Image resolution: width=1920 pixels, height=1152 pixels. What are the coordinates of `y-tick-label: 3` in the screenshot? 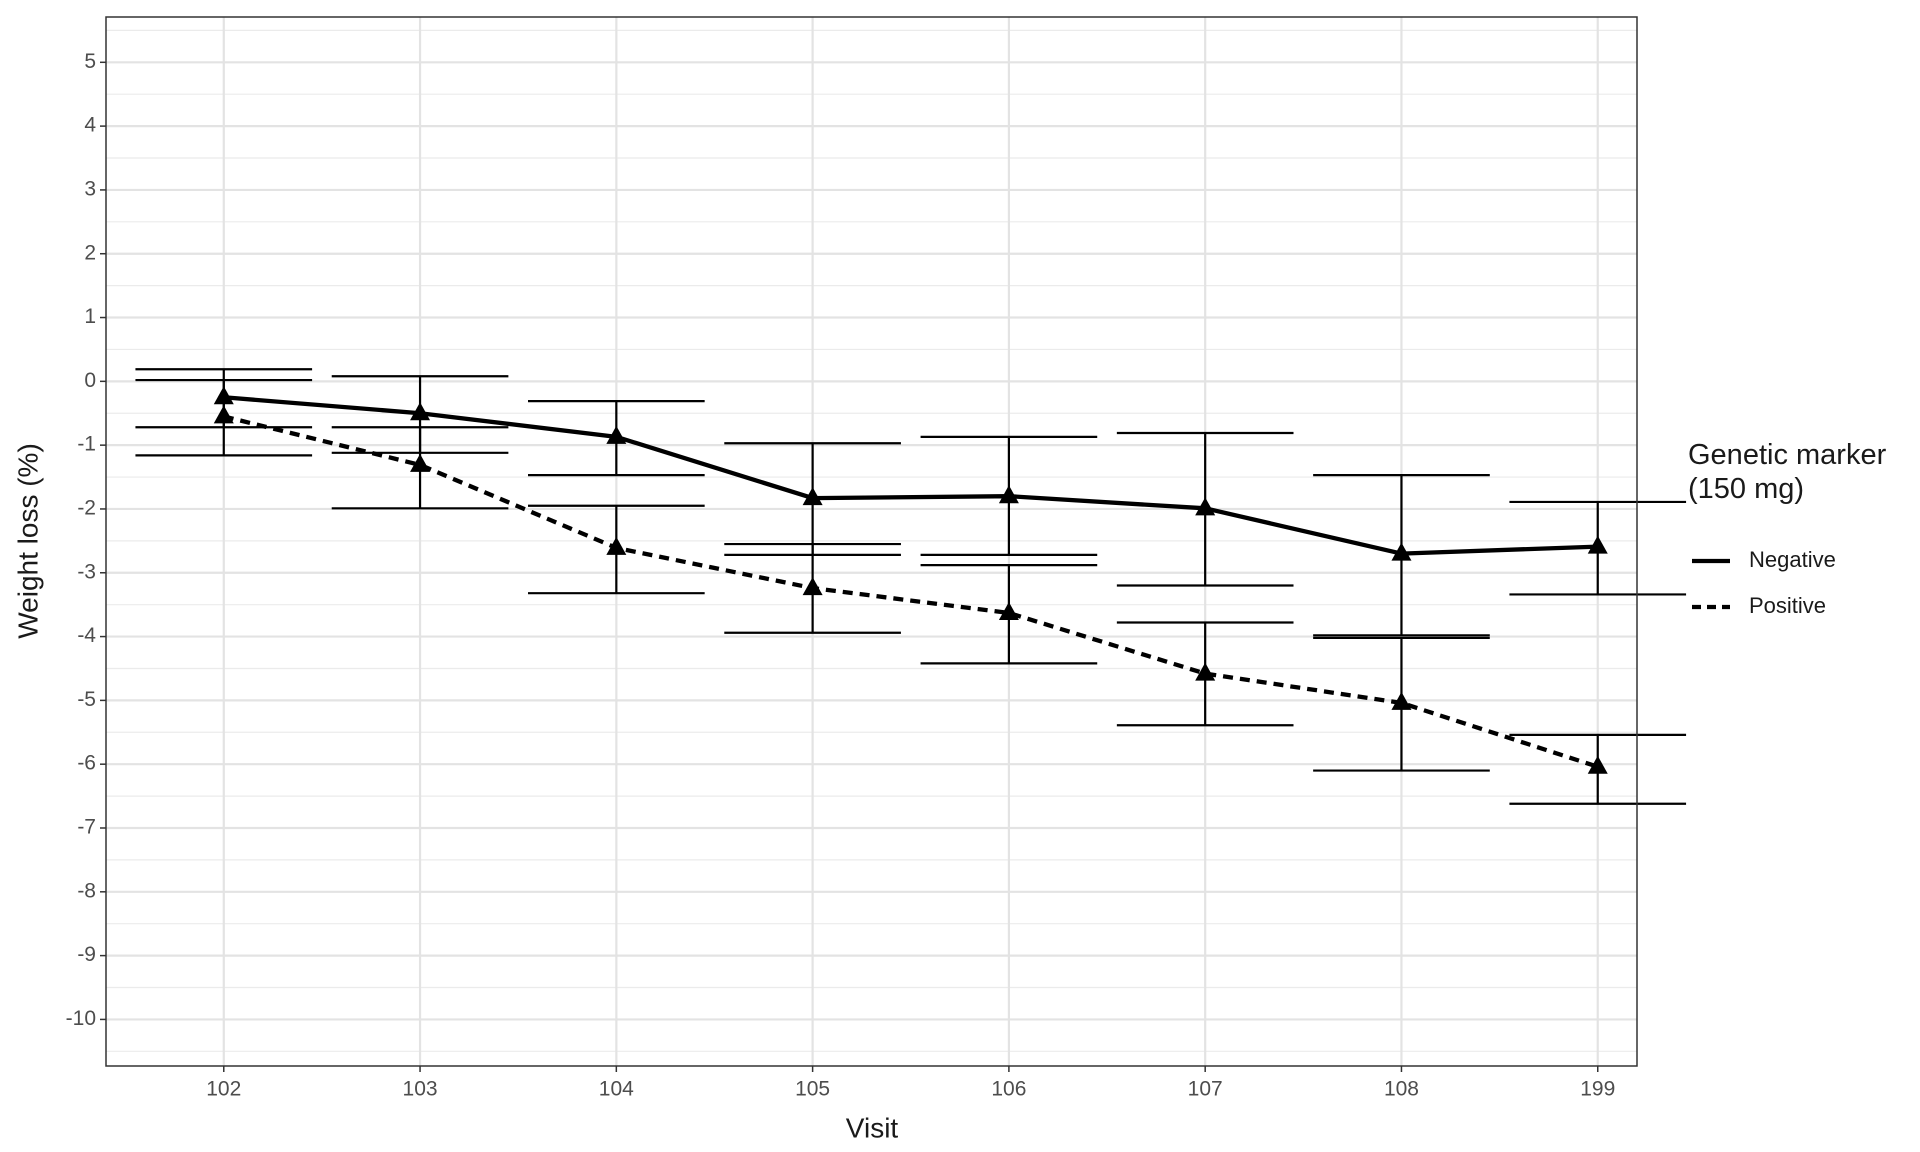 It's located at (90, 188).